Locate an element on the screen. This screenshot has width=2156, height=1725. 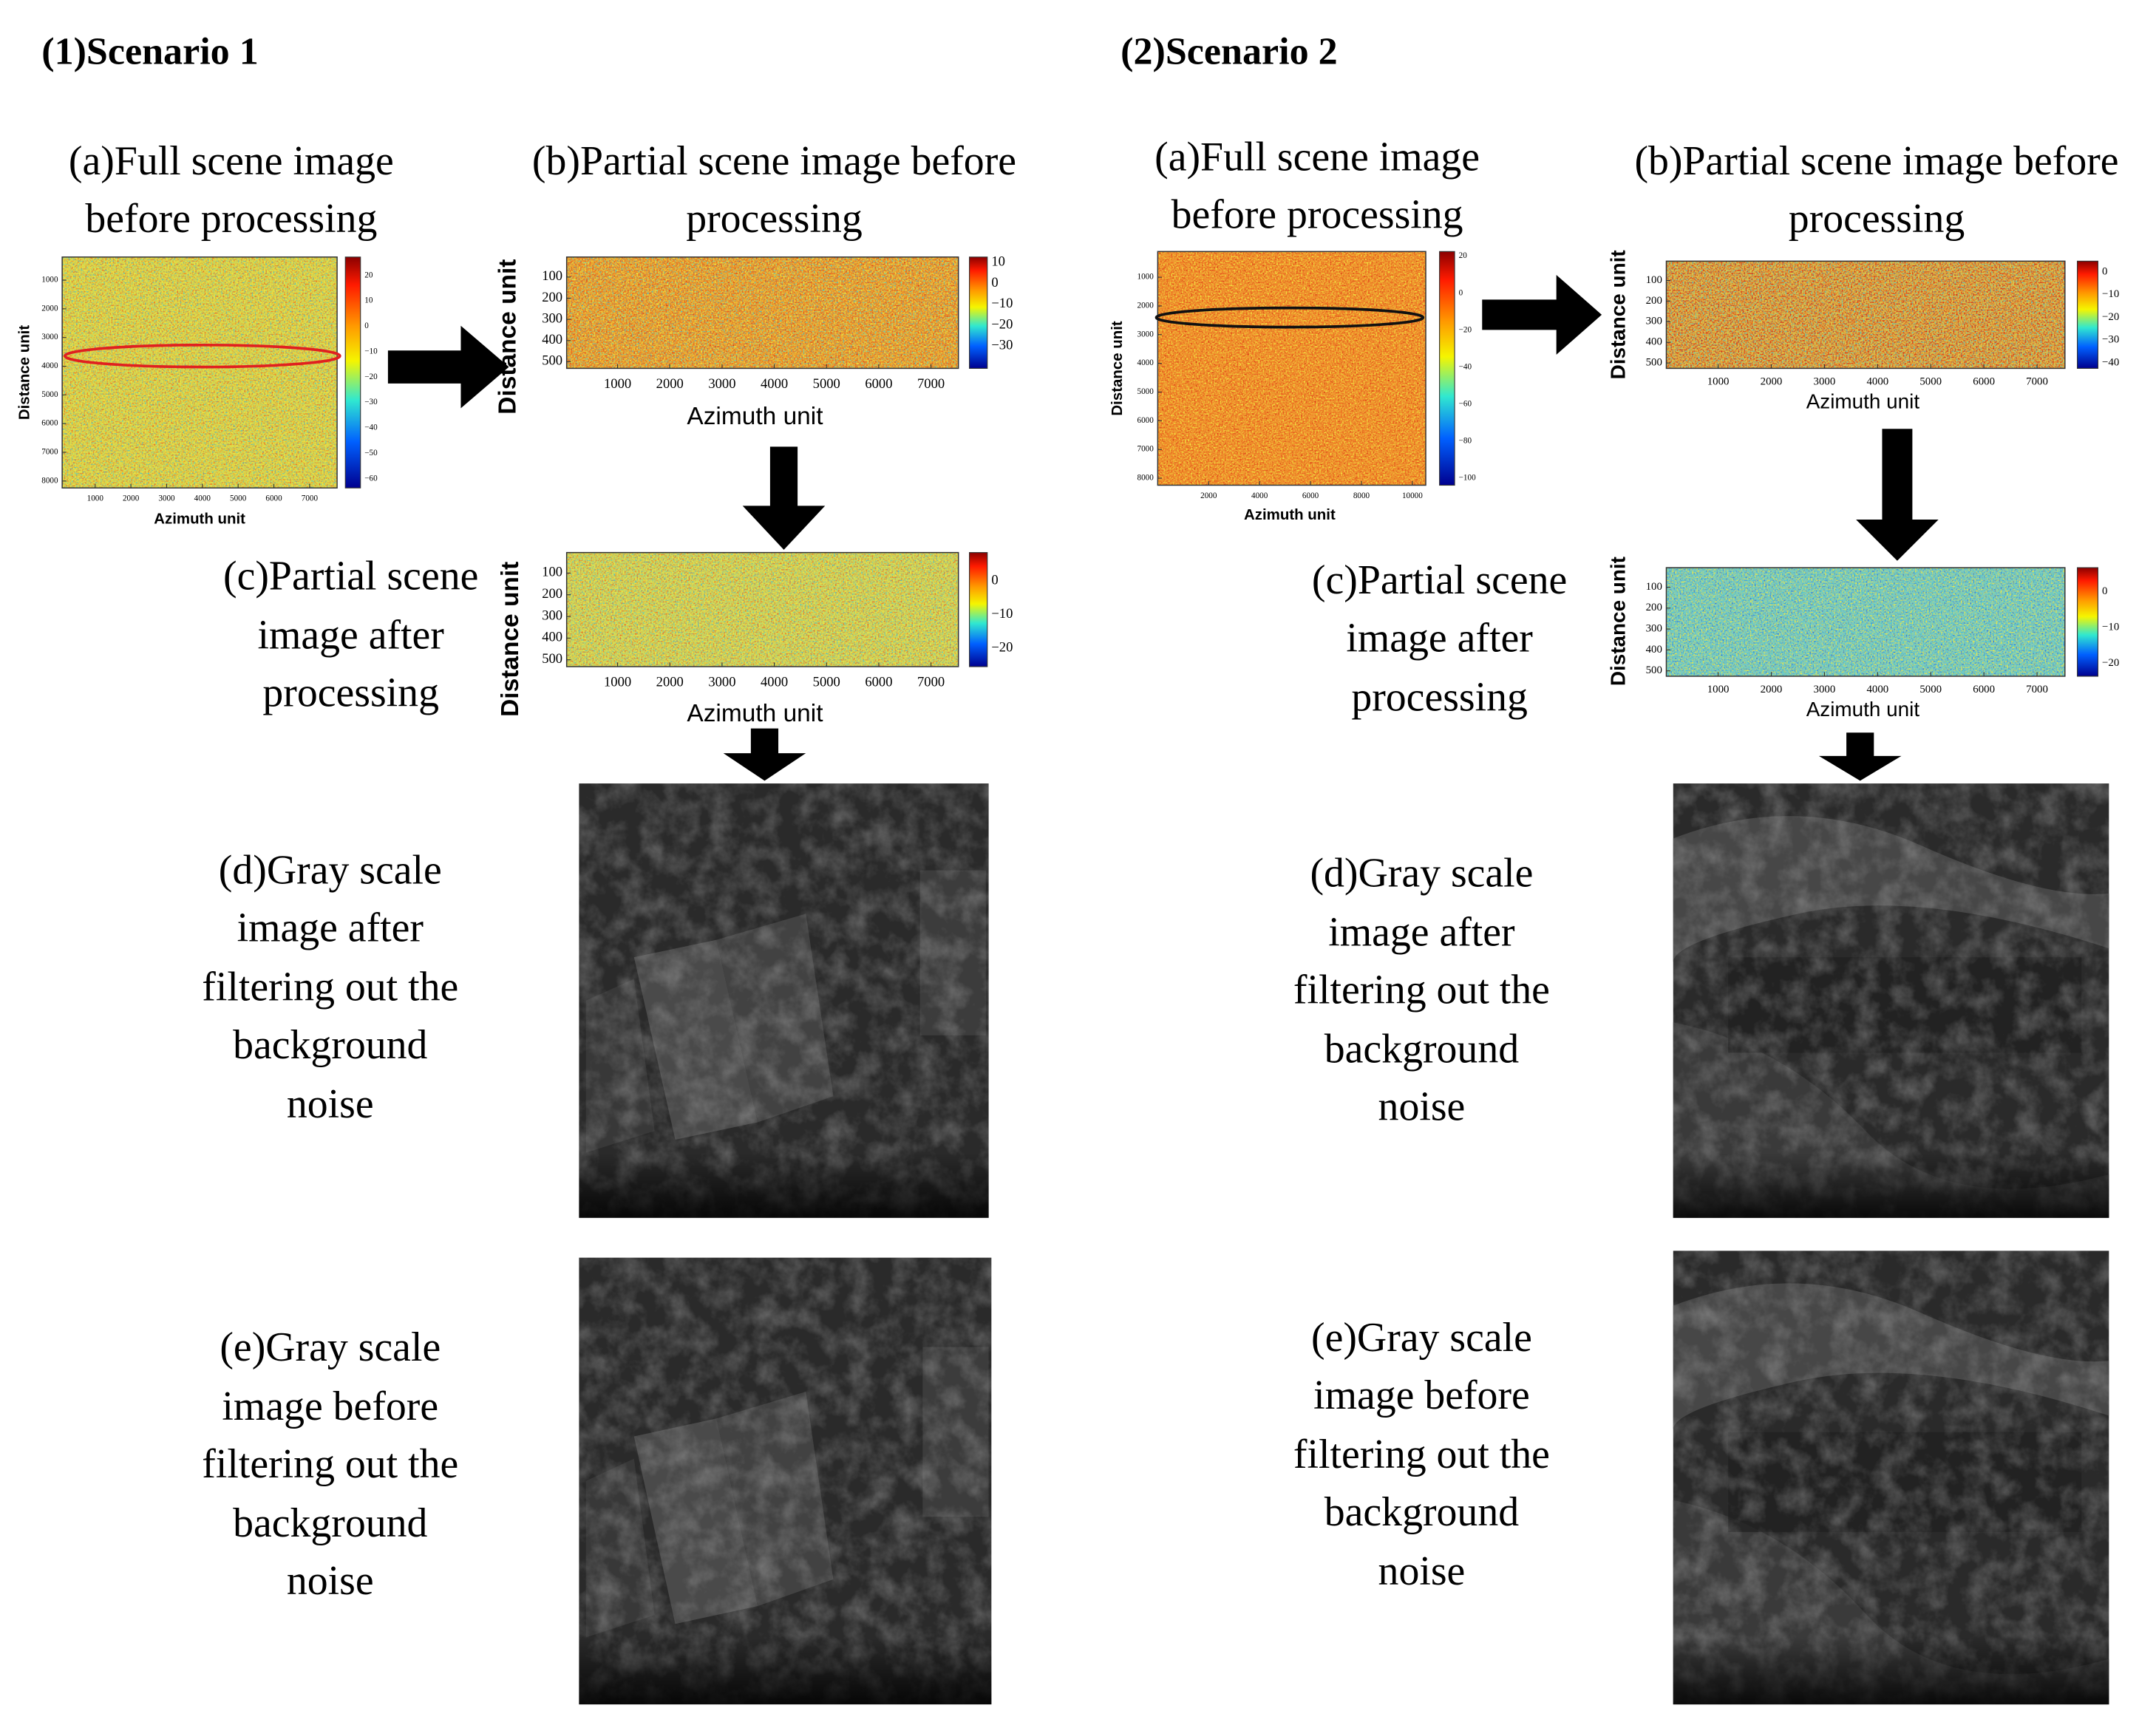
caption: (e)Gray scale is located at coordinates (330, 1347).